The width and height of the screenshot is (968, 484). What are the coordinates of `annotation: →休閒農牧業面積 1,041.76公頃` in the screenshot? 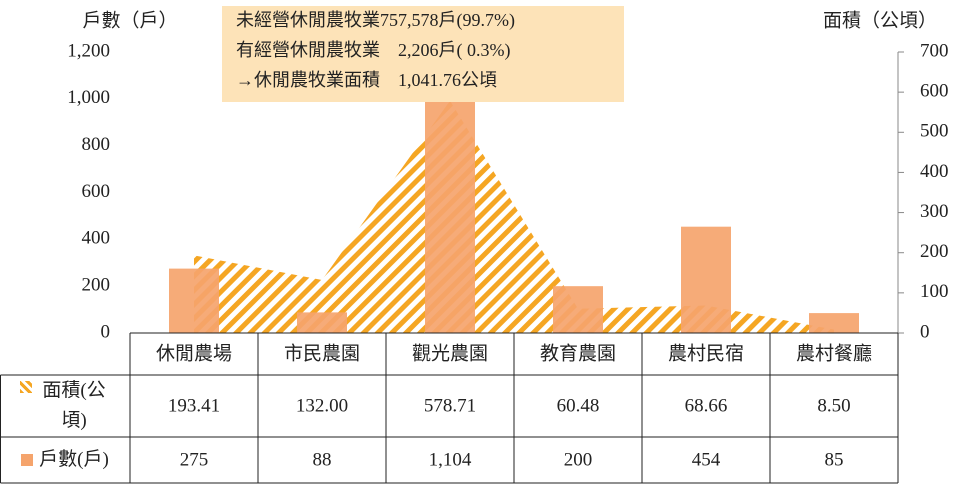 It's located at (366, 80).